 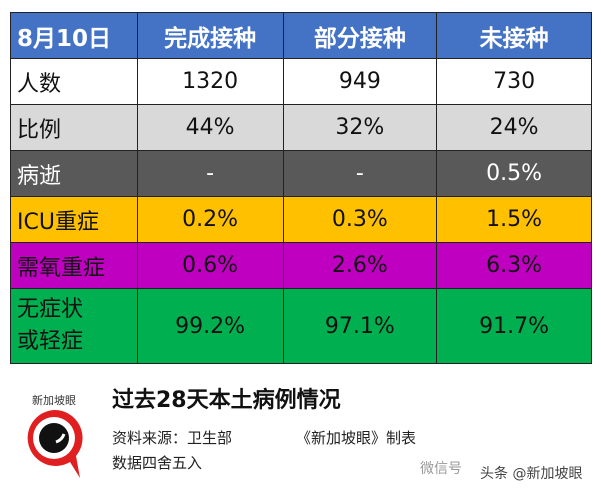 I want to click on cell: 0.6%, so click(x=210, y=265).